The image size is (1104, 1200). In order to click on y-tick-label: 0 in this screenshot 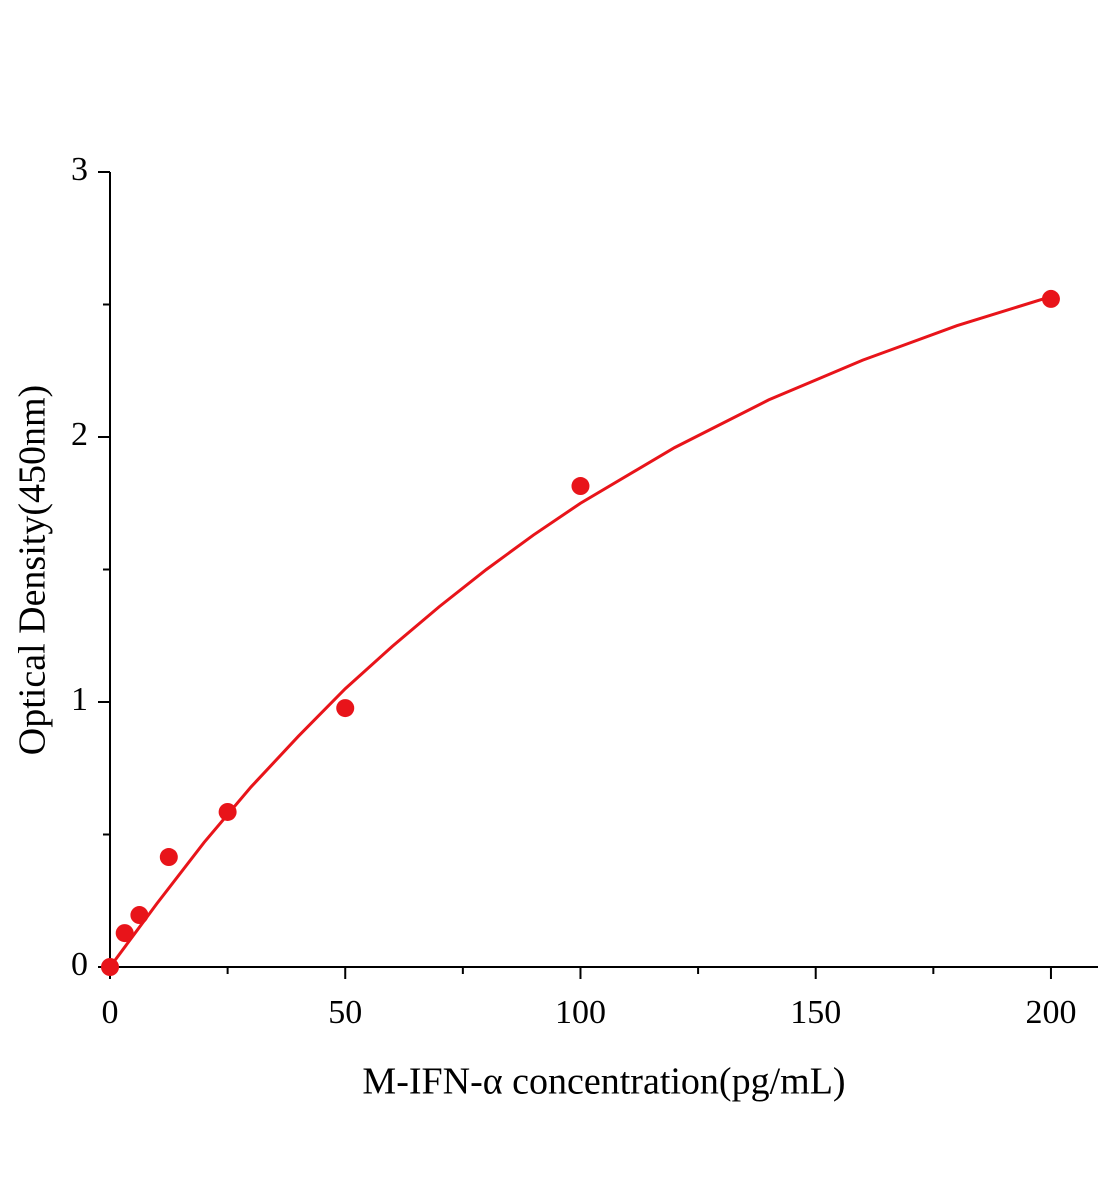, I will do `click(79, 964)`.